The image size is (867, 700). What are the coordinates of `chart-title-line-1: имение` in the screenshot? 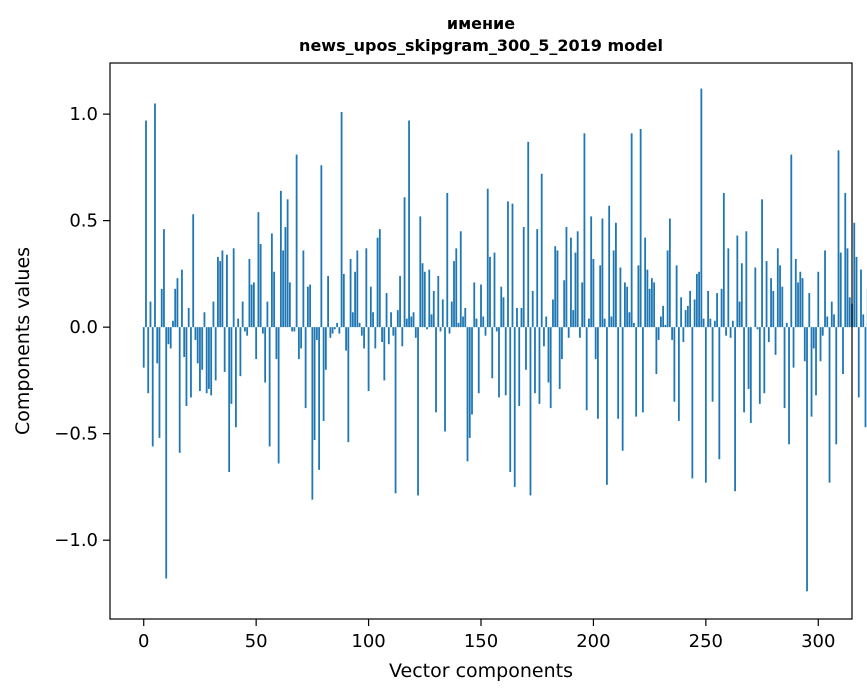 It's located at (481, 23).